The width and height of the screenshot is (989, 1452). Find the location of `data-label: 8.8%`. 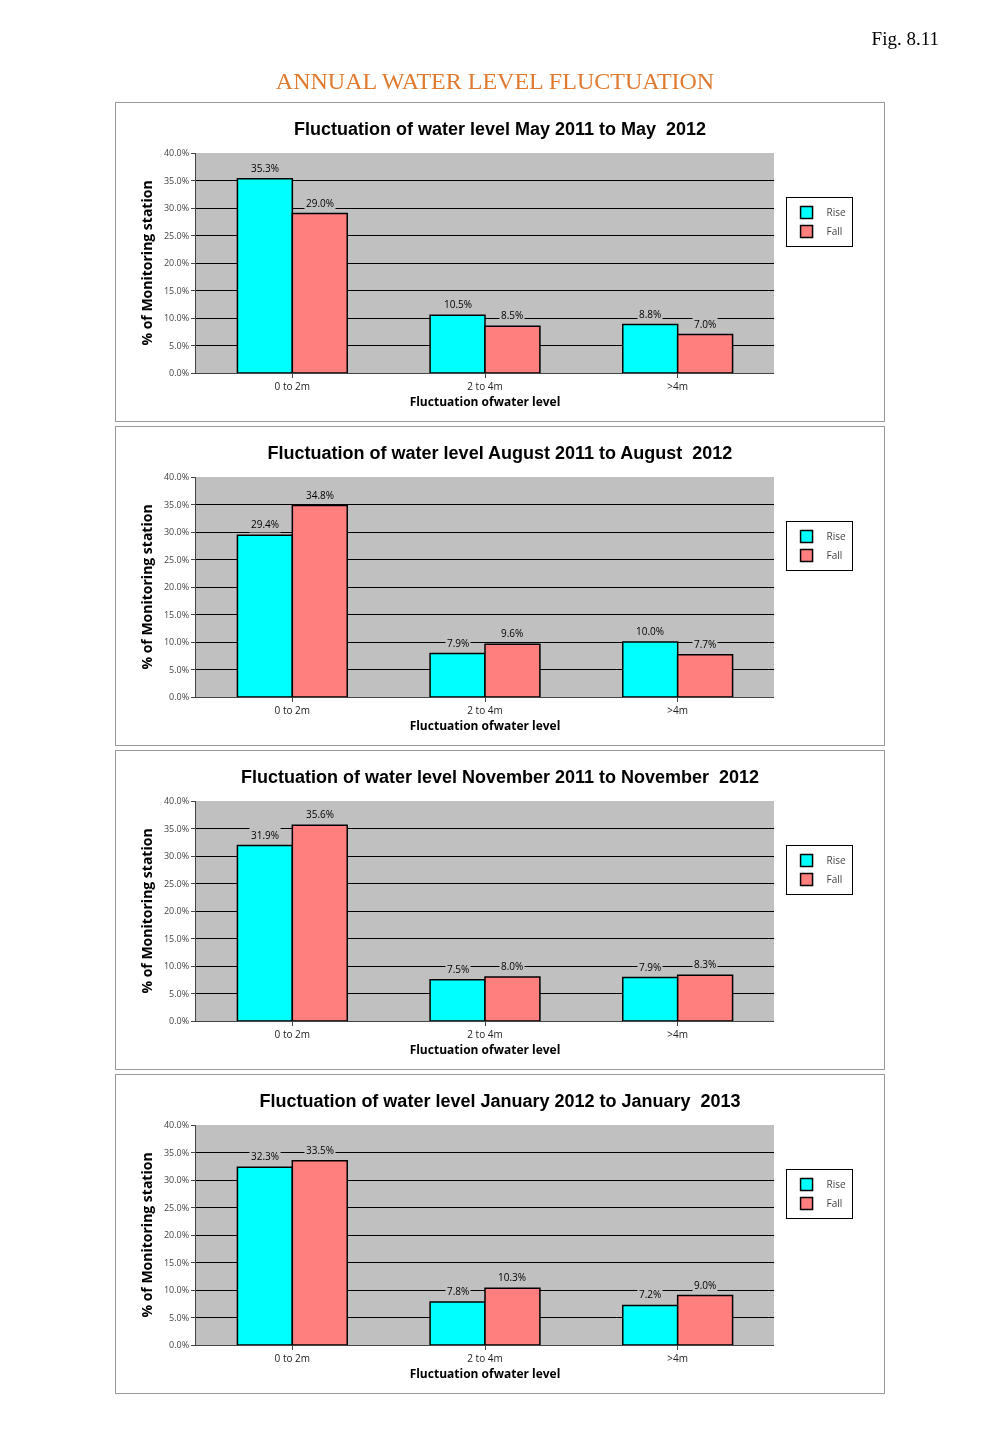

data-label: 8.8% is located at coordinates (650, 314).